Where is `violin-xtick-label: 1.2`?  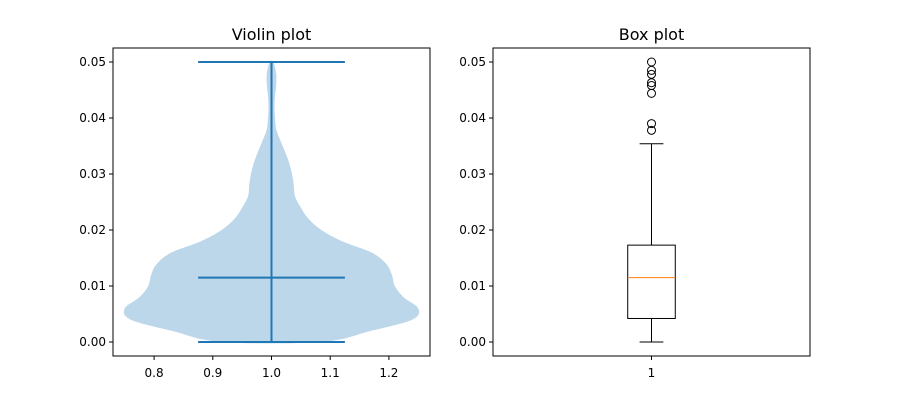
violin-xtick-label: 1.2 is located at coordinates (388, 373).